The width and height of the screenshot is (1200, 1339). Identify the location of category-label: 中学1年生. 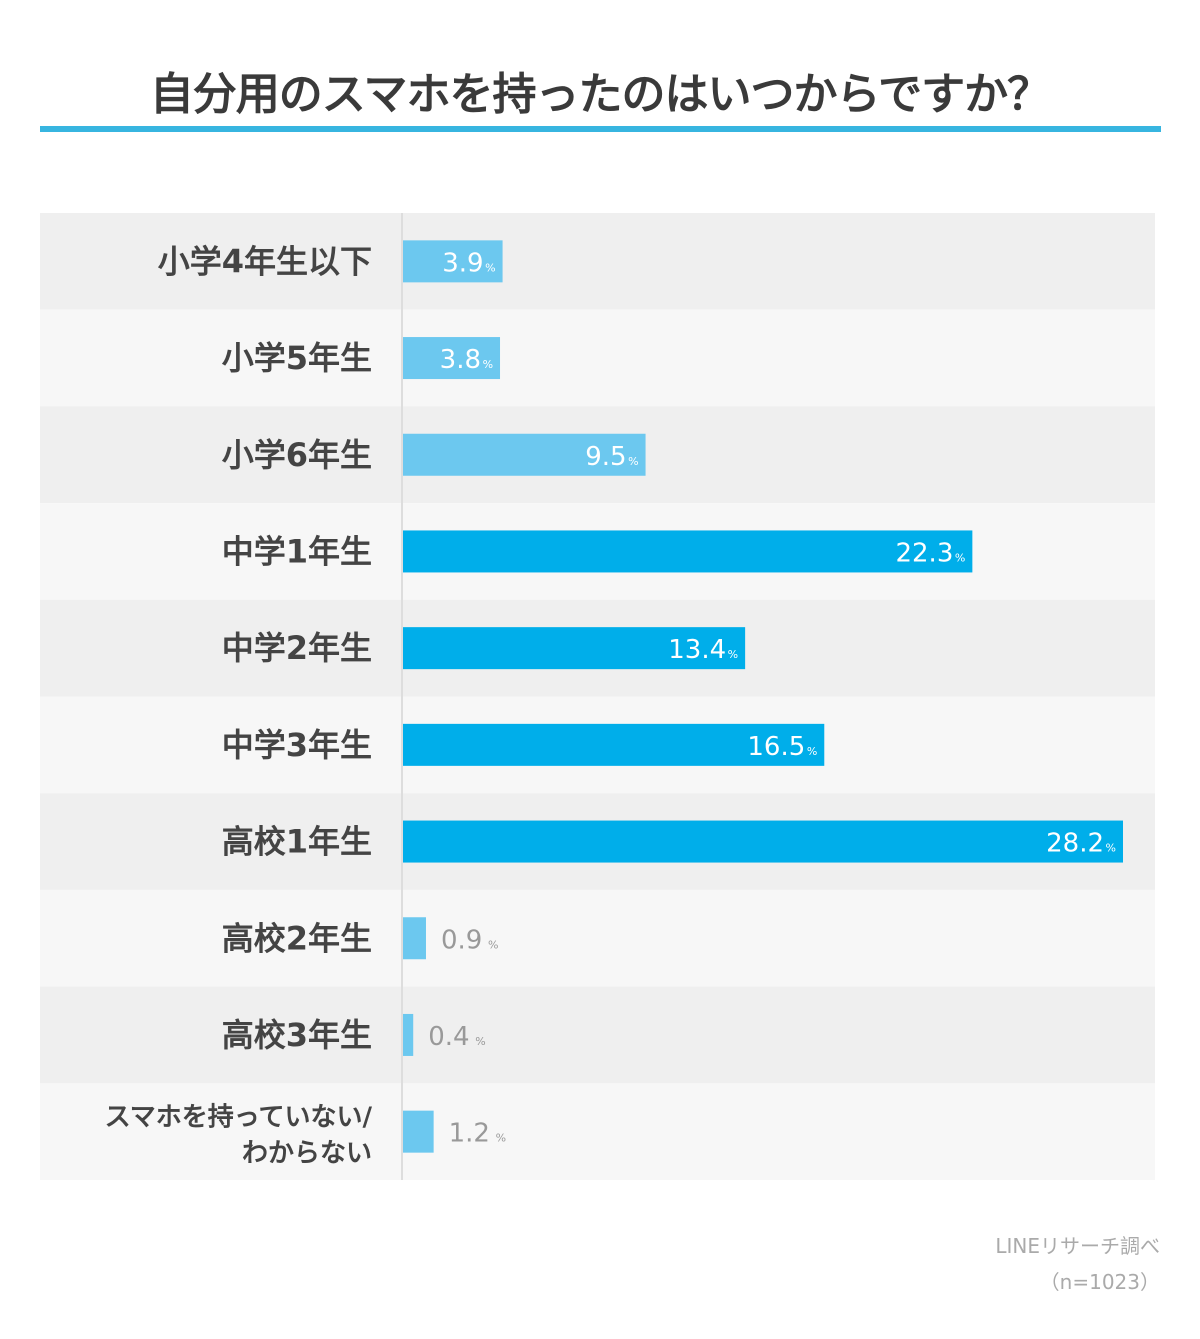
(297, 551).